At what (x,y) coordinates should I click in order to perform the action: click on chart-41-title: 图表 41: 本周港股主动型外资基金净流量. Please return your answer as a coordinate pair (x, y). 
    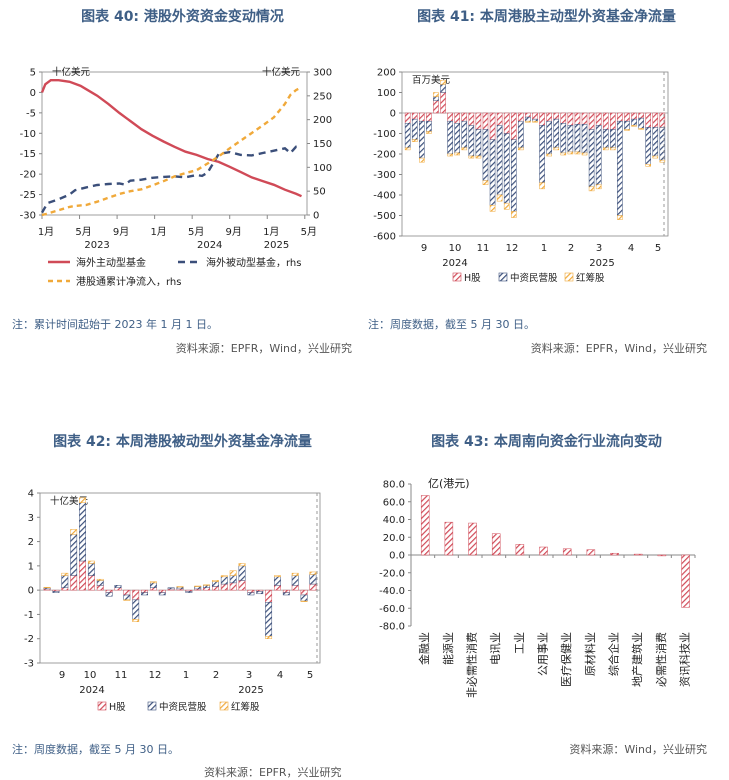
    Looking at the image, I should click on (546, 17).